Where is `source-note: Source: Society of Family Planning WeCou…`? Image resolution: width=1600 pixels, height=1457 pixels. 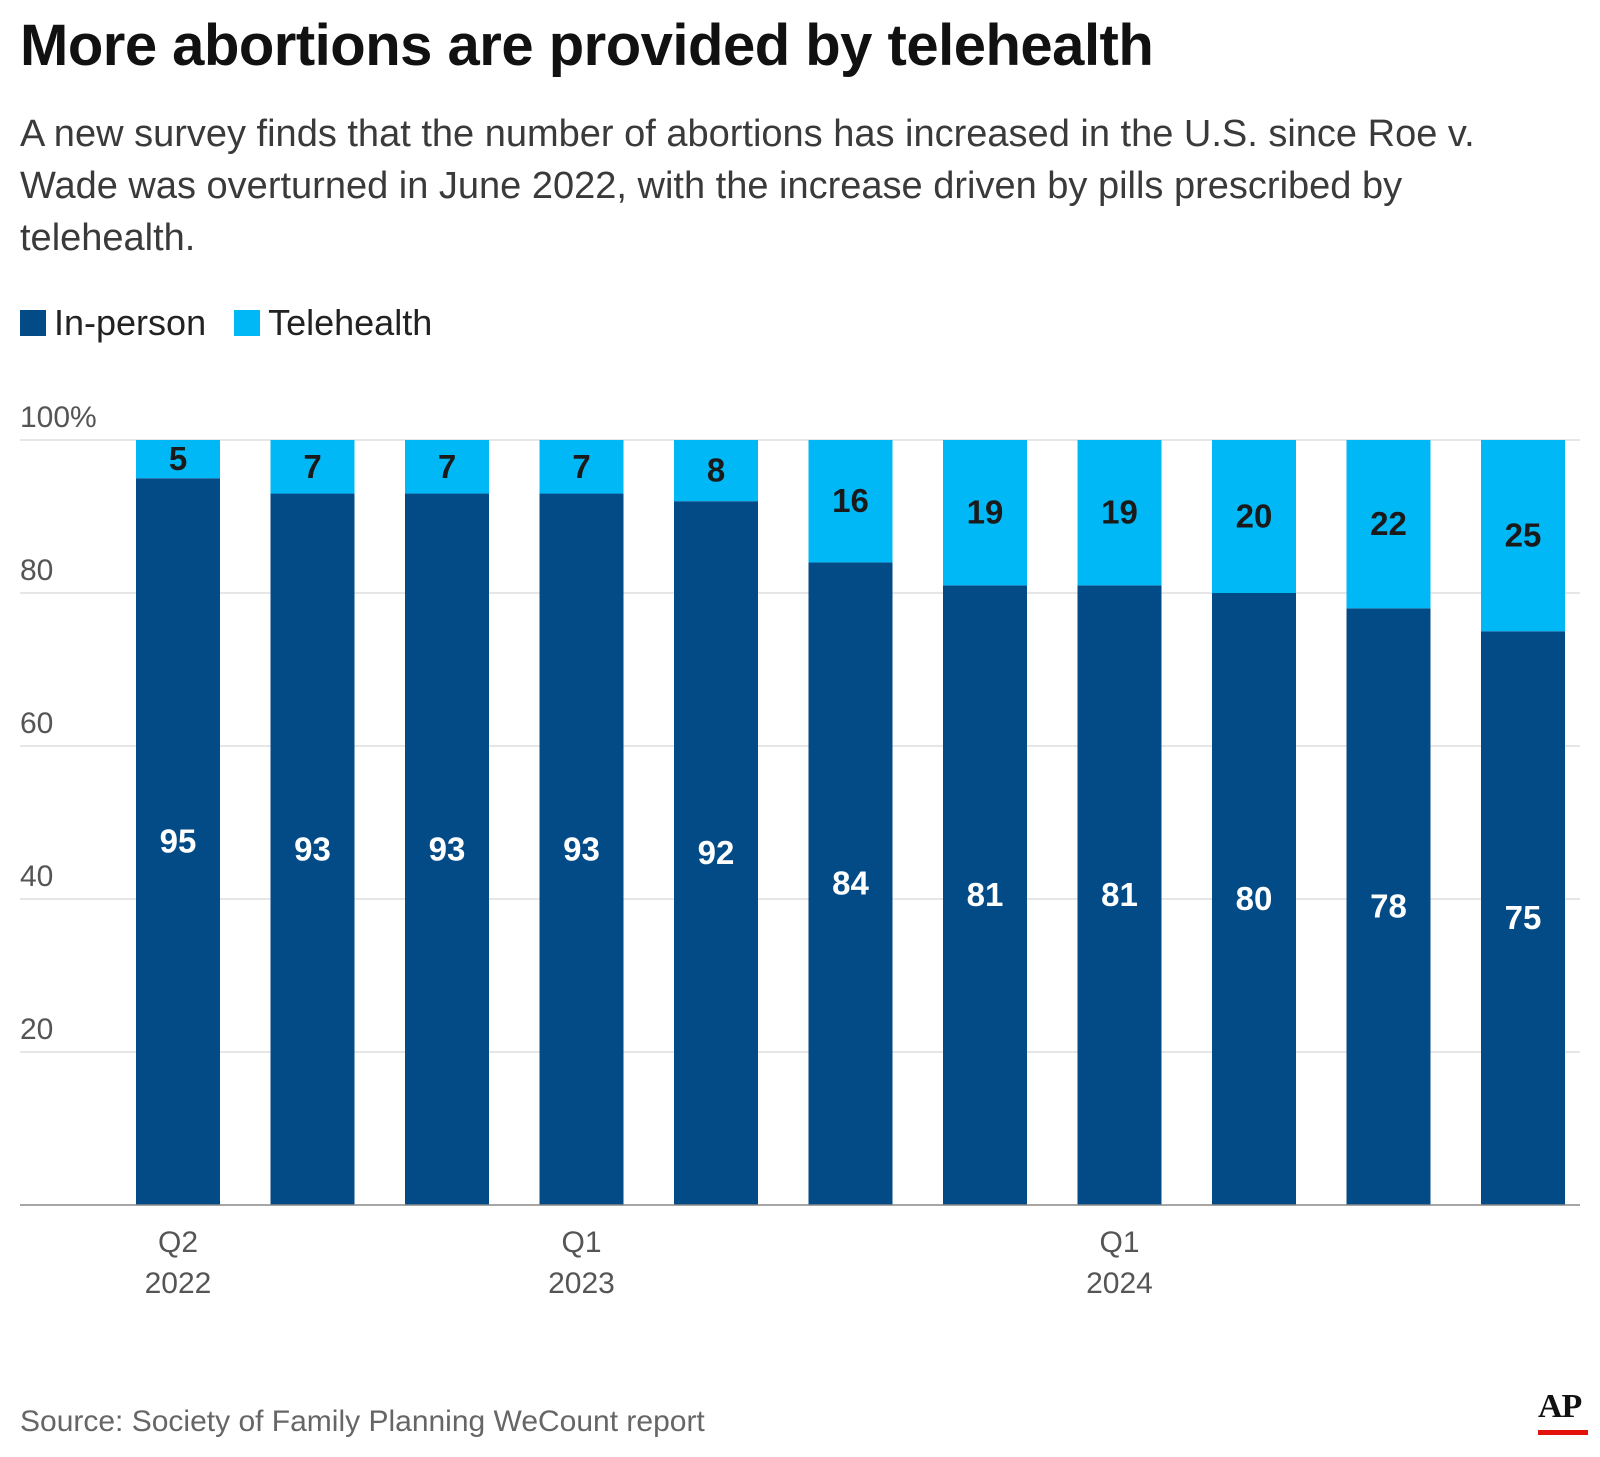 source-note: Source: Society of Family Planning WeCou… is located at coordinates (362, 1421).